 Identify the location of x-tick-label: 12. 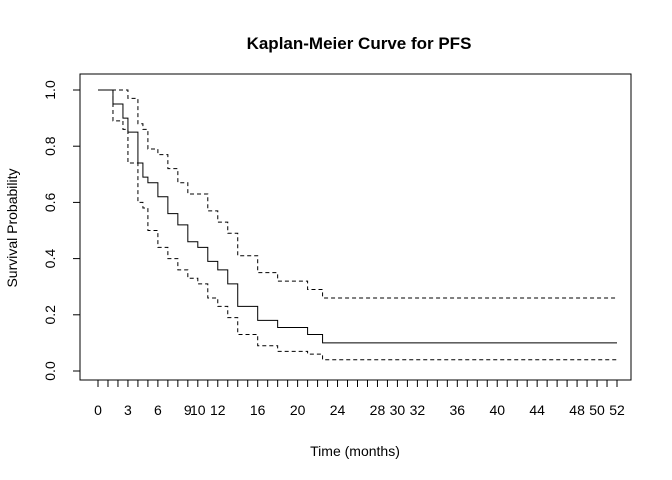
(218, 410).